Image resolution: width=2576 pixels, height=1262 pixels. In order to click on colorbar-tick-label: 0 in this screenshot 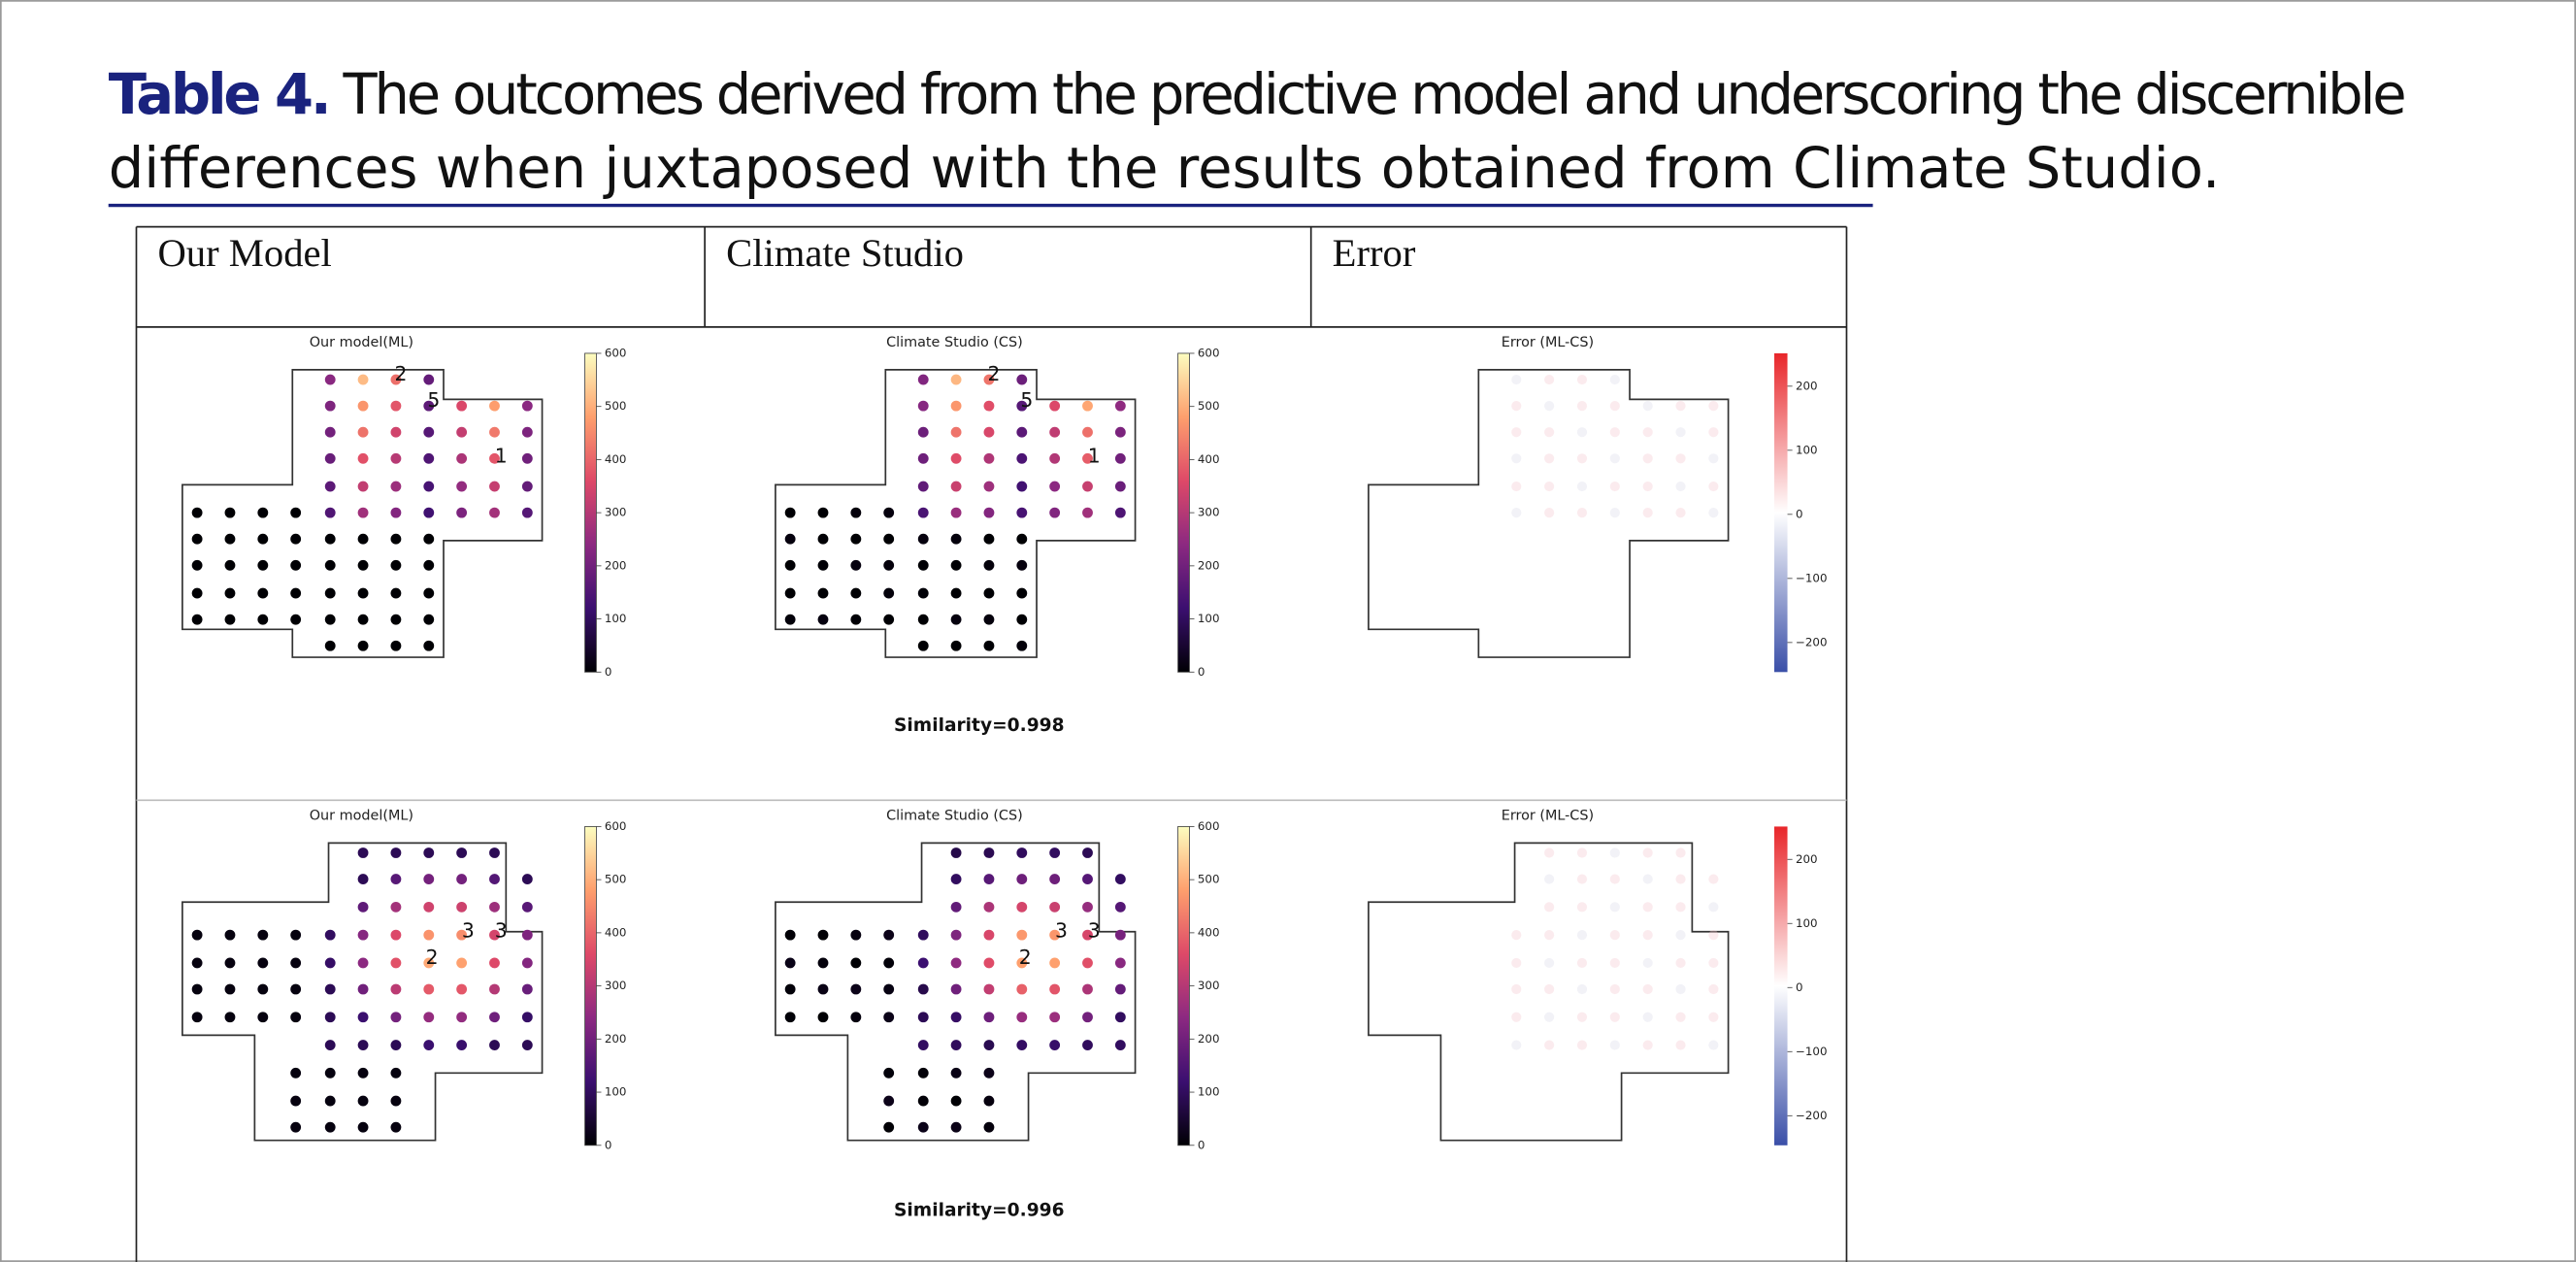, I will do `click(608, 1144)`.